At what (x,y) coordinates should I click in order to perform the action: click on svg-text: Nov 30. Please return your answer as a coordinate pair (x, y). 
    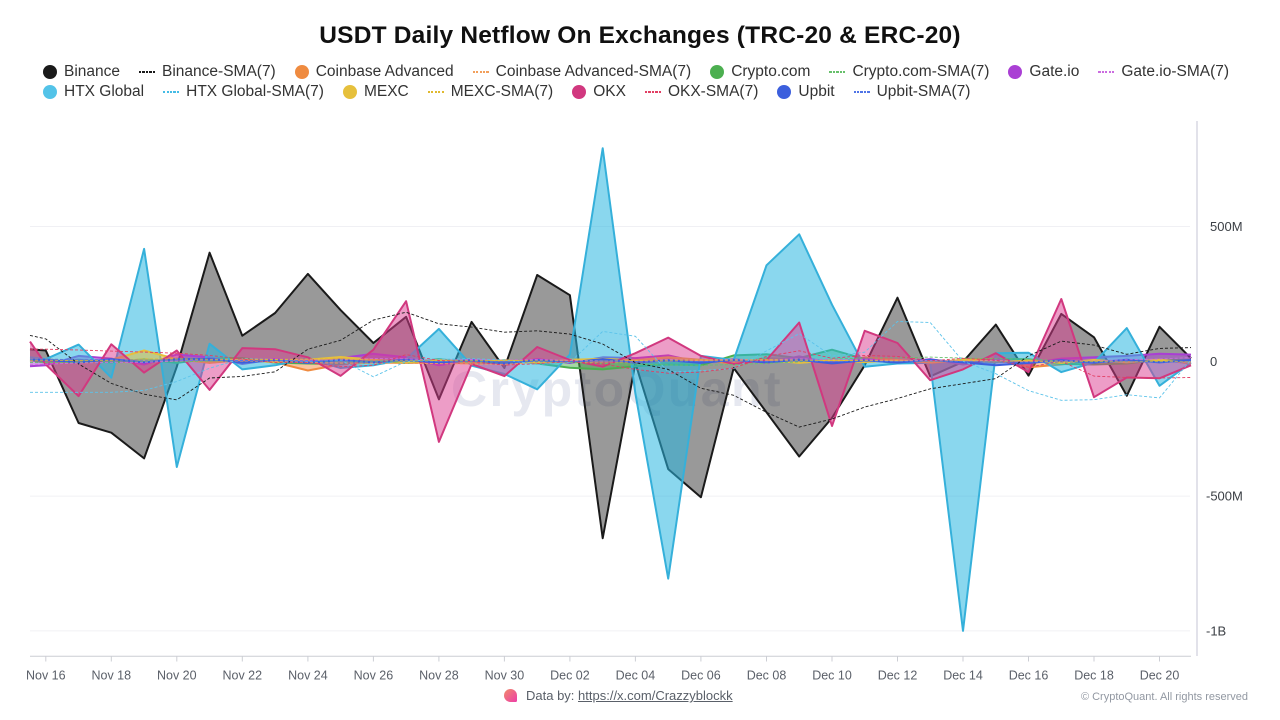
    Looking at the image, I should click on (505, 676).